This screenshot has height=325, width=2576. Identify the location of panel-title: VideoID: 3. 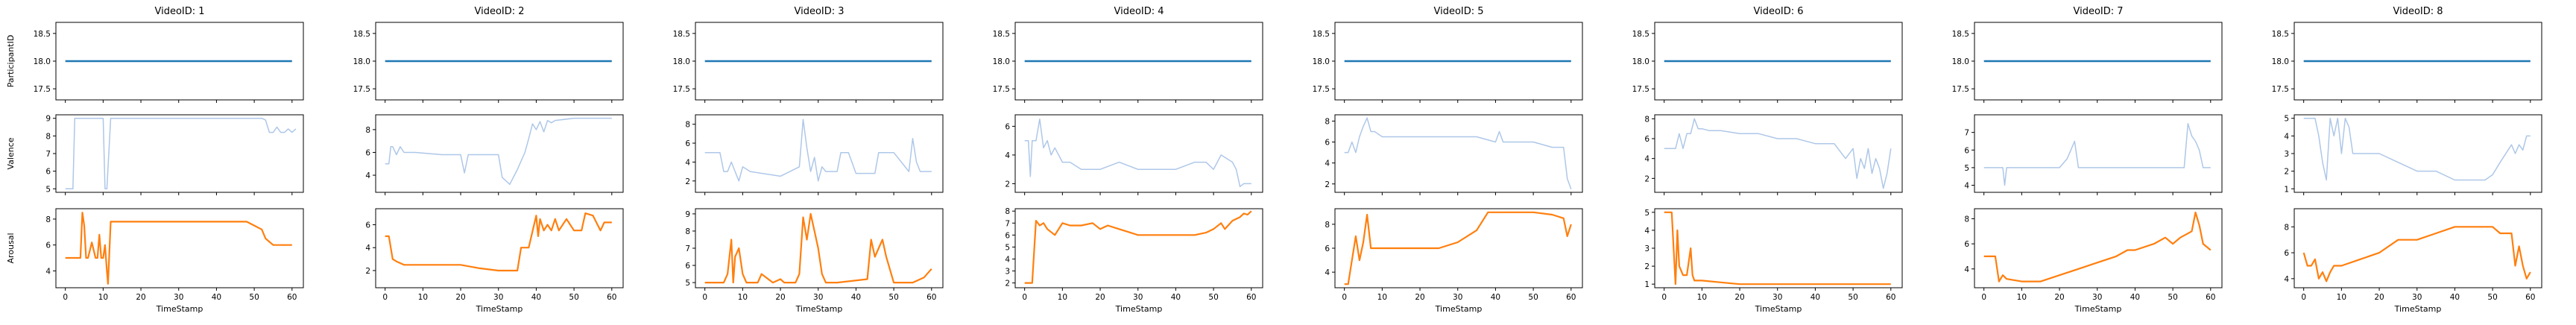
(819, 11).